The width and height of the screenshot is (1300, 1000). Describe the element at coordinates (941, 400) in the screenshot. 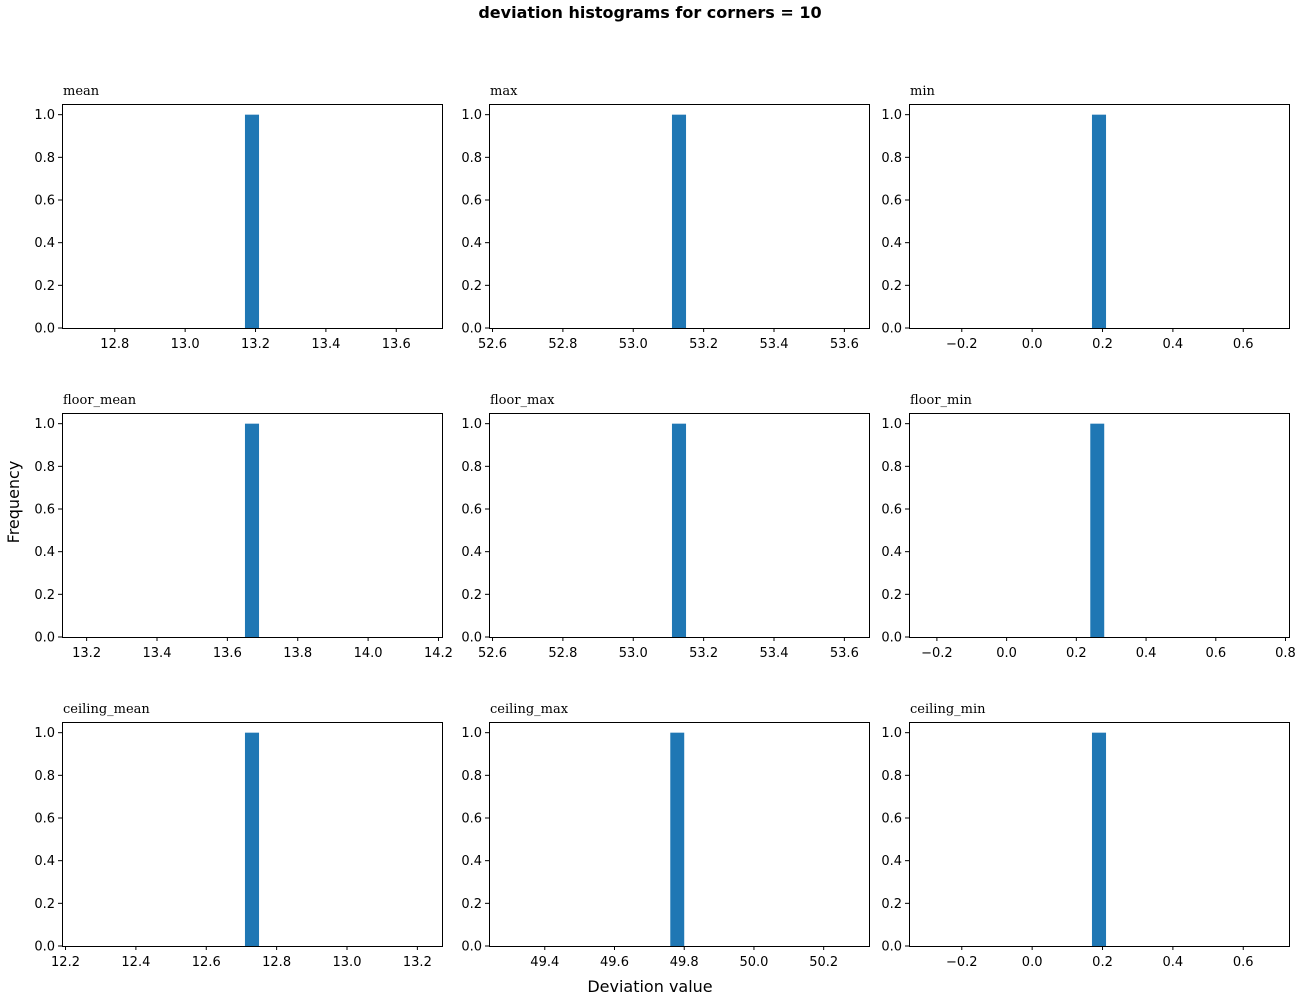

I see `panel-title: floor_min` at that location.